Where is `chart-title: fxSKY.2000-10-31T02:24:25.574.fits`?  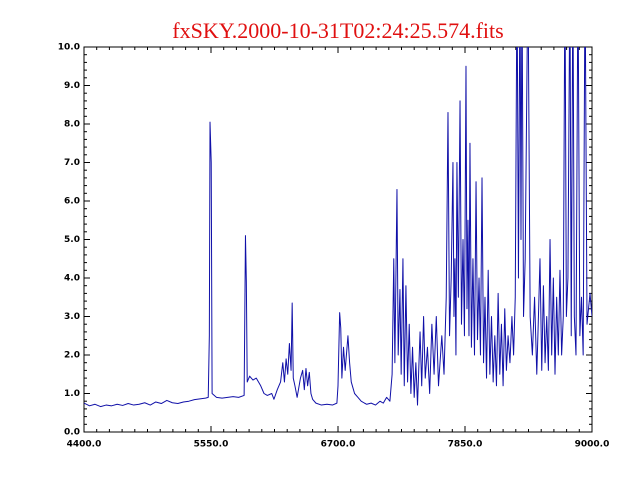 chart-title: fxSKY.2000-10-31T02:24:25.574.fits is located at coordinates (337, 30).